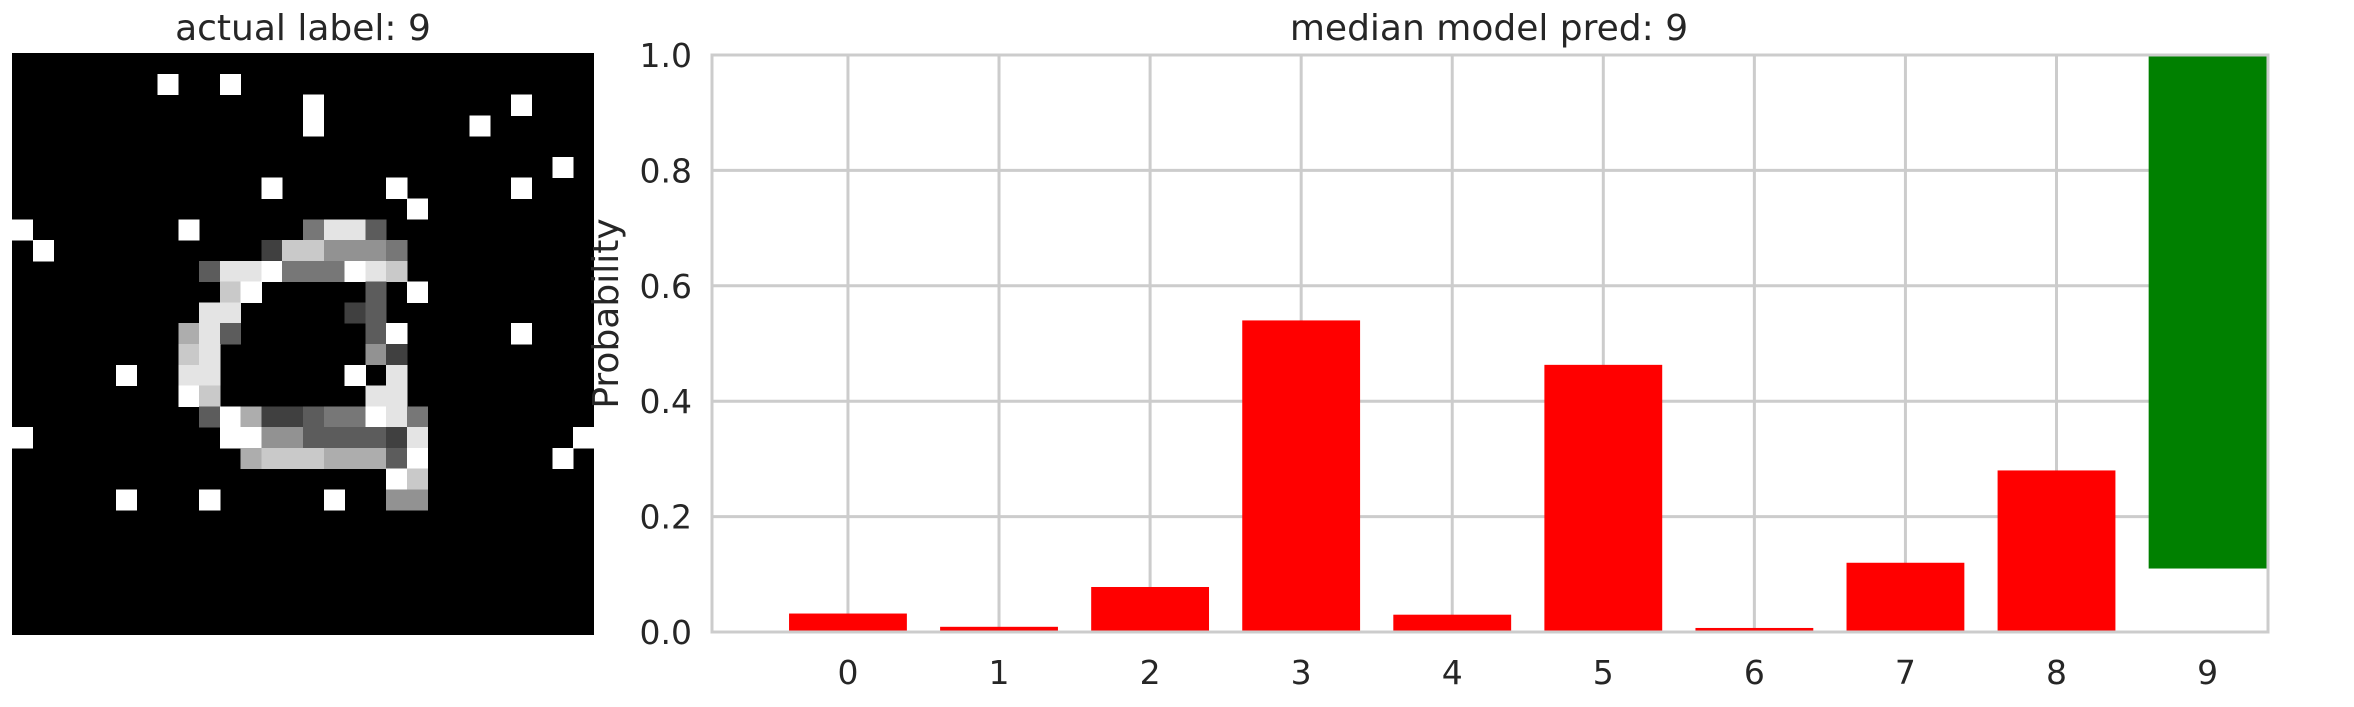 This screenshot has width=2354, height=707. Describe the element at coordinates (666, 401) in the screenshot. I see `y-tick-label: 0.4` at that location.